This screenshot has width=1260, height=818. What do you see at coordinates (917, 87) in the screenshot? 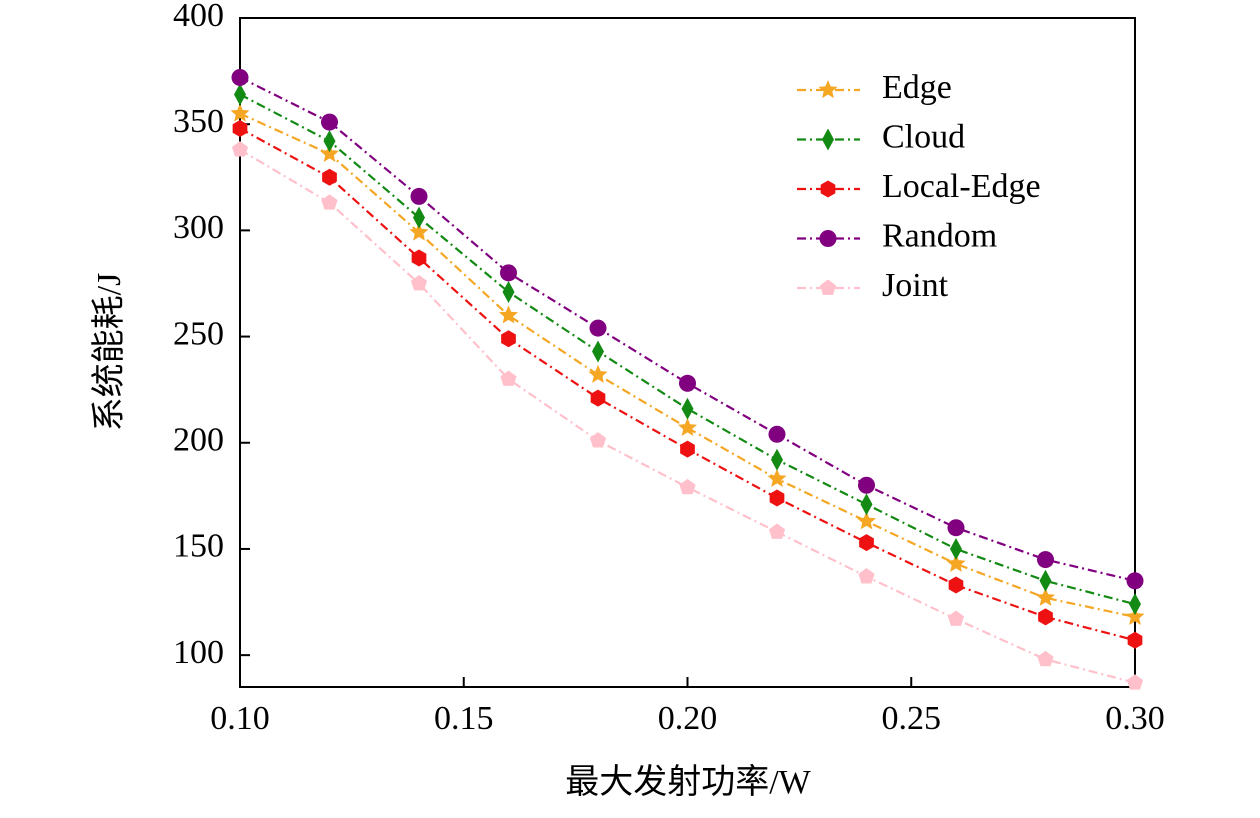
I see `legend-label: Edge` at bounding box center [917, 87].